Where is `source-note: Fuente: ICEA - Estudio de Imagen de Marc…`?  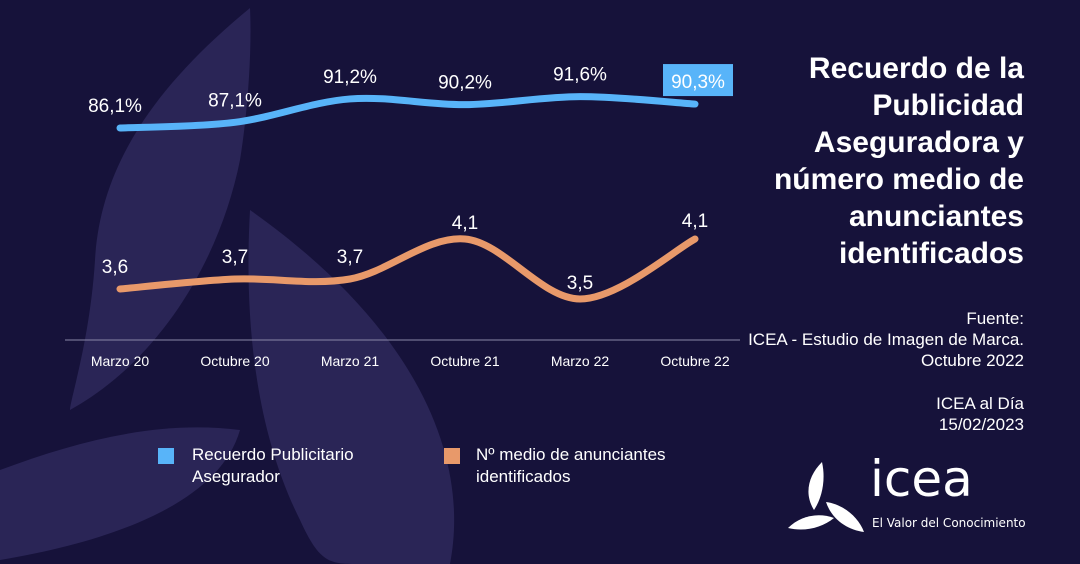
source-note: Fuente: ICEA - Estudio de Imagen de Marc… is located at coordinates (874, 339).